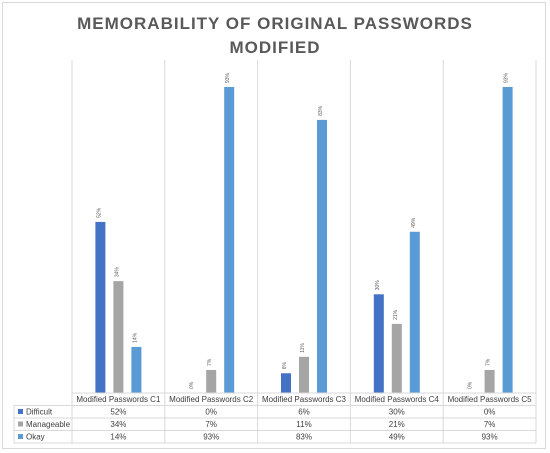  What do you see at coordinates (20, 411) in the screenshot?
I see `legend-key-difficult` at bounding box center [20, 411].